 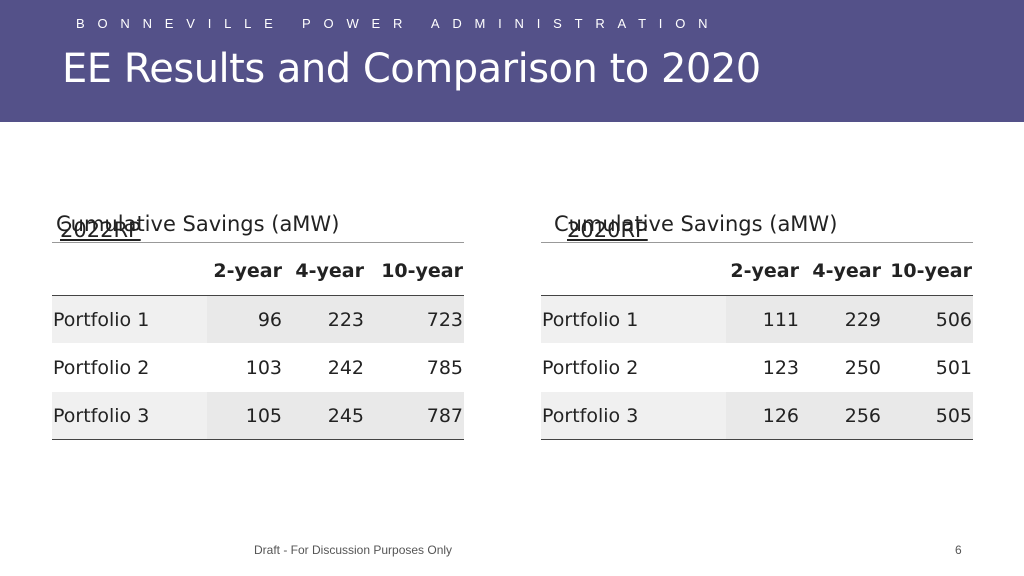 I want to click on cell-4-year: 250, so click(x=841, y=367).